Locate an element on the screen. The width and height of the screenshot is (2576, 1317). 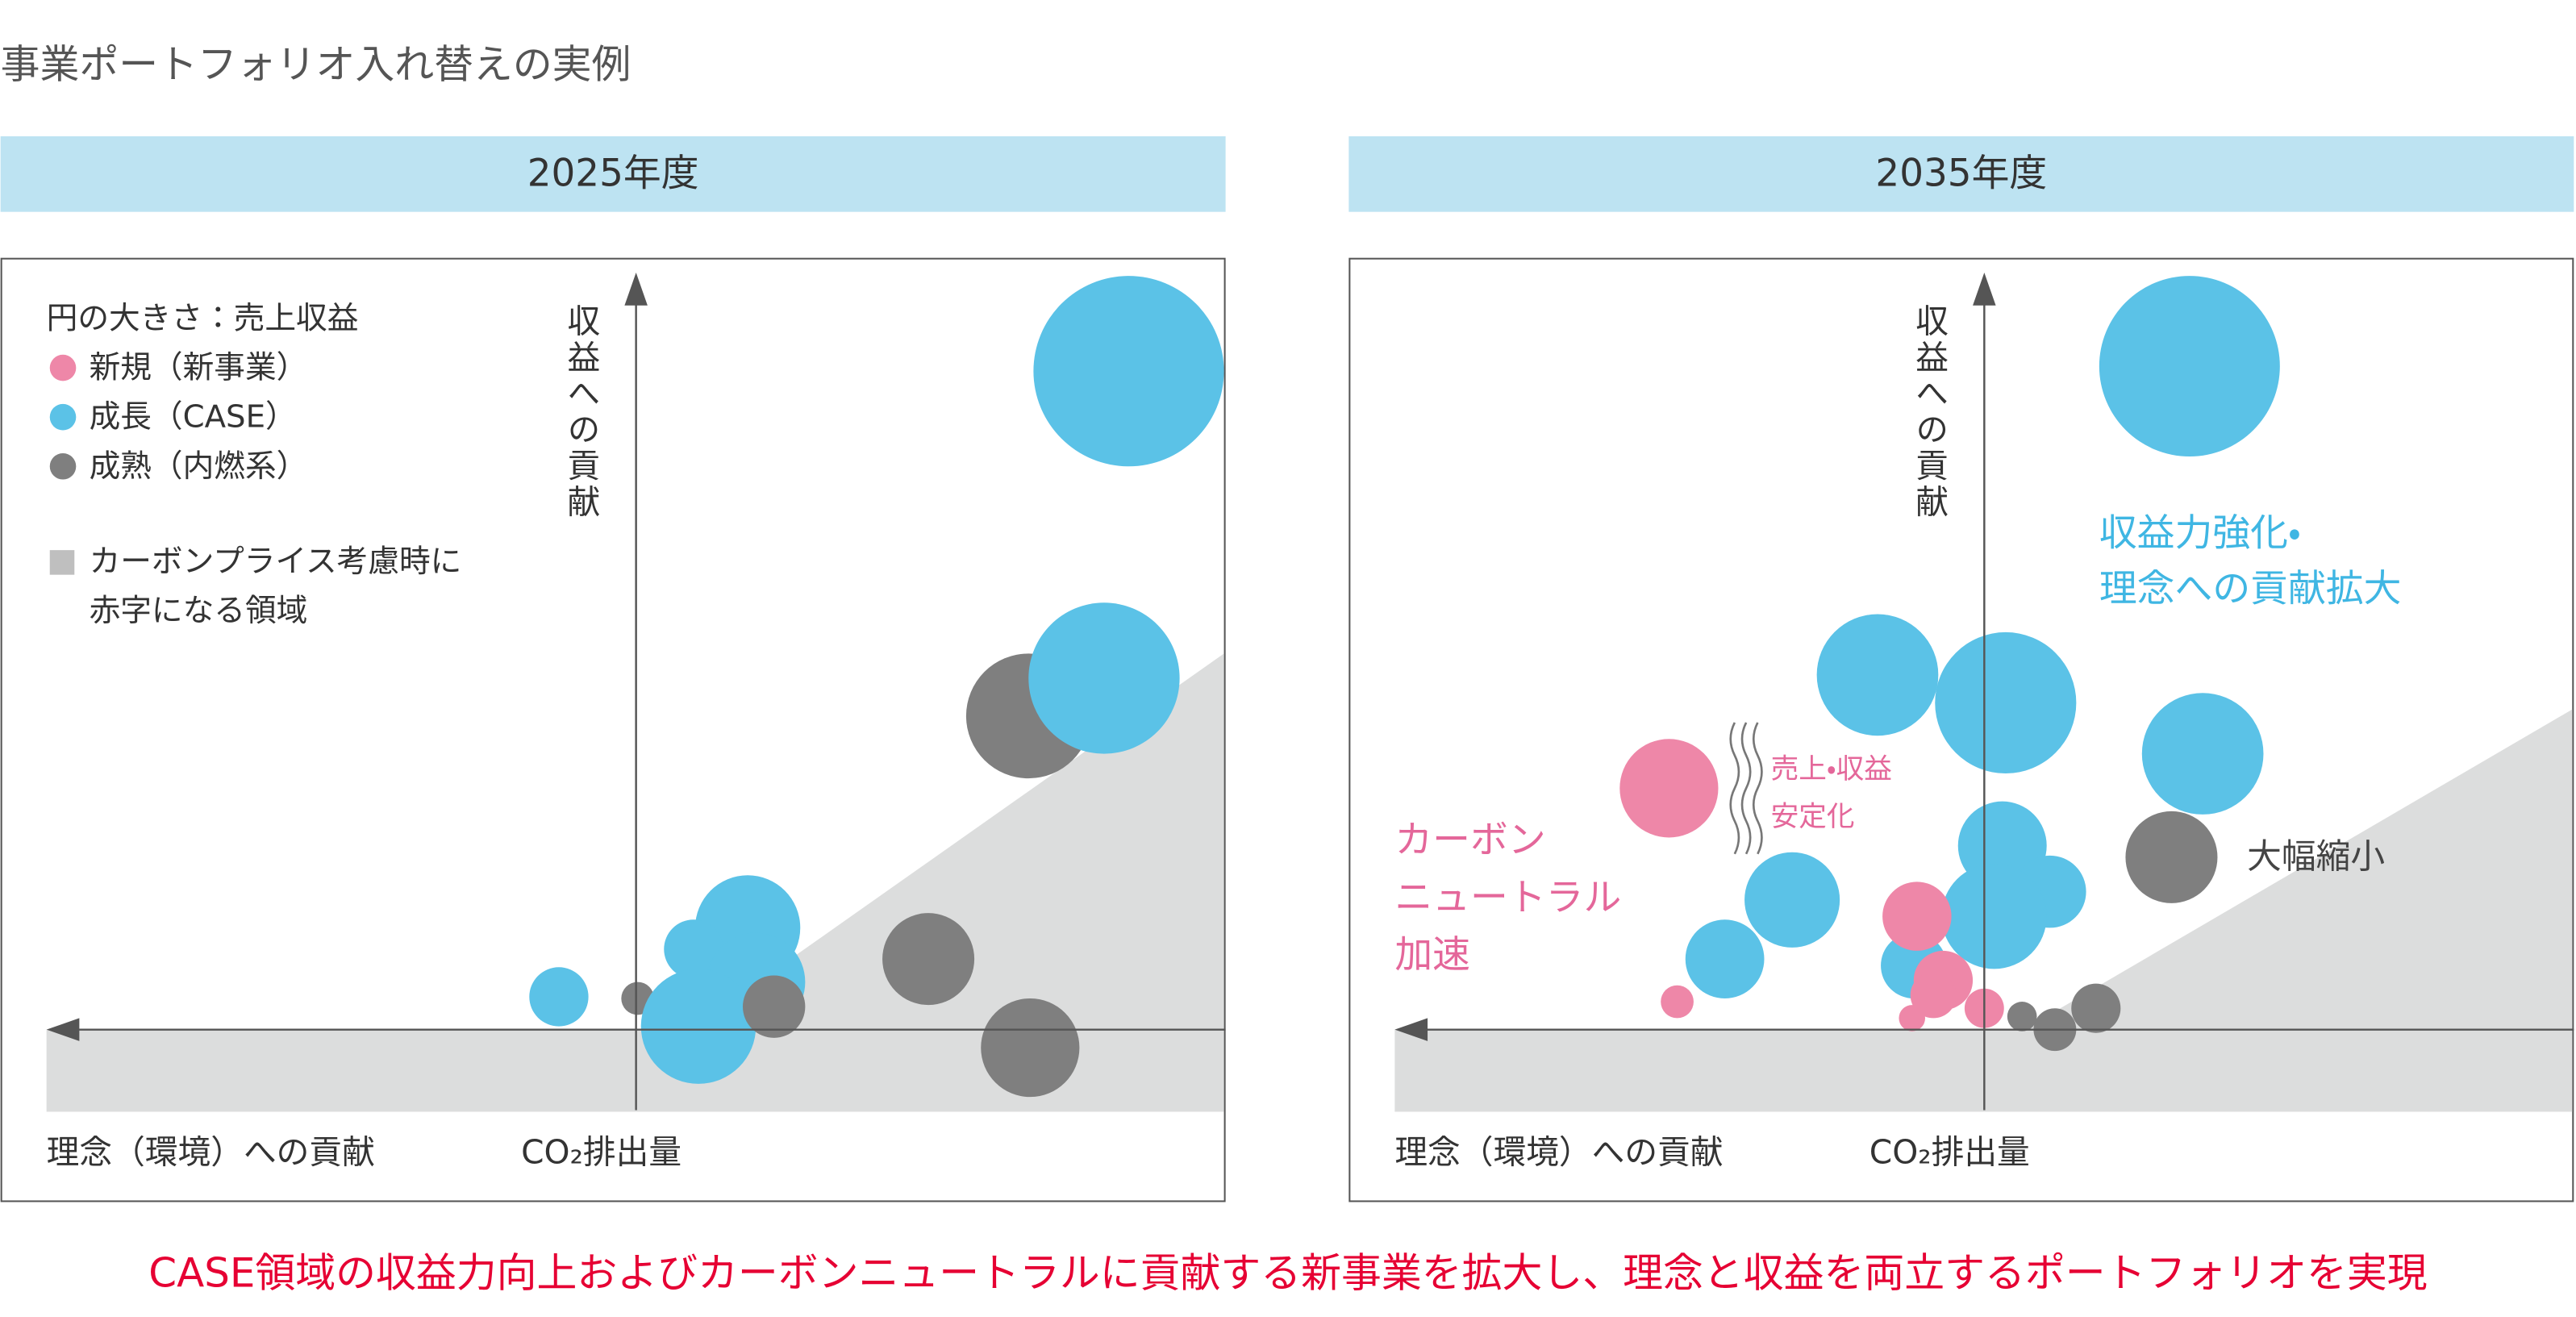
title: 事業ポートフォリオ入れ替えの実例 is located at coordinates (316, 64).